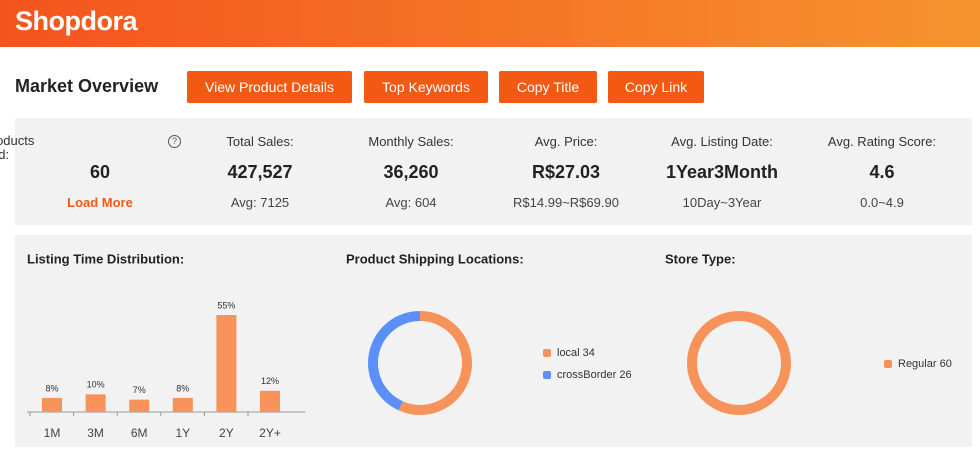 The height and width of the screenshot is (455, 980). I want to click on x-tick-label: 2Y+, so click(270, 433).